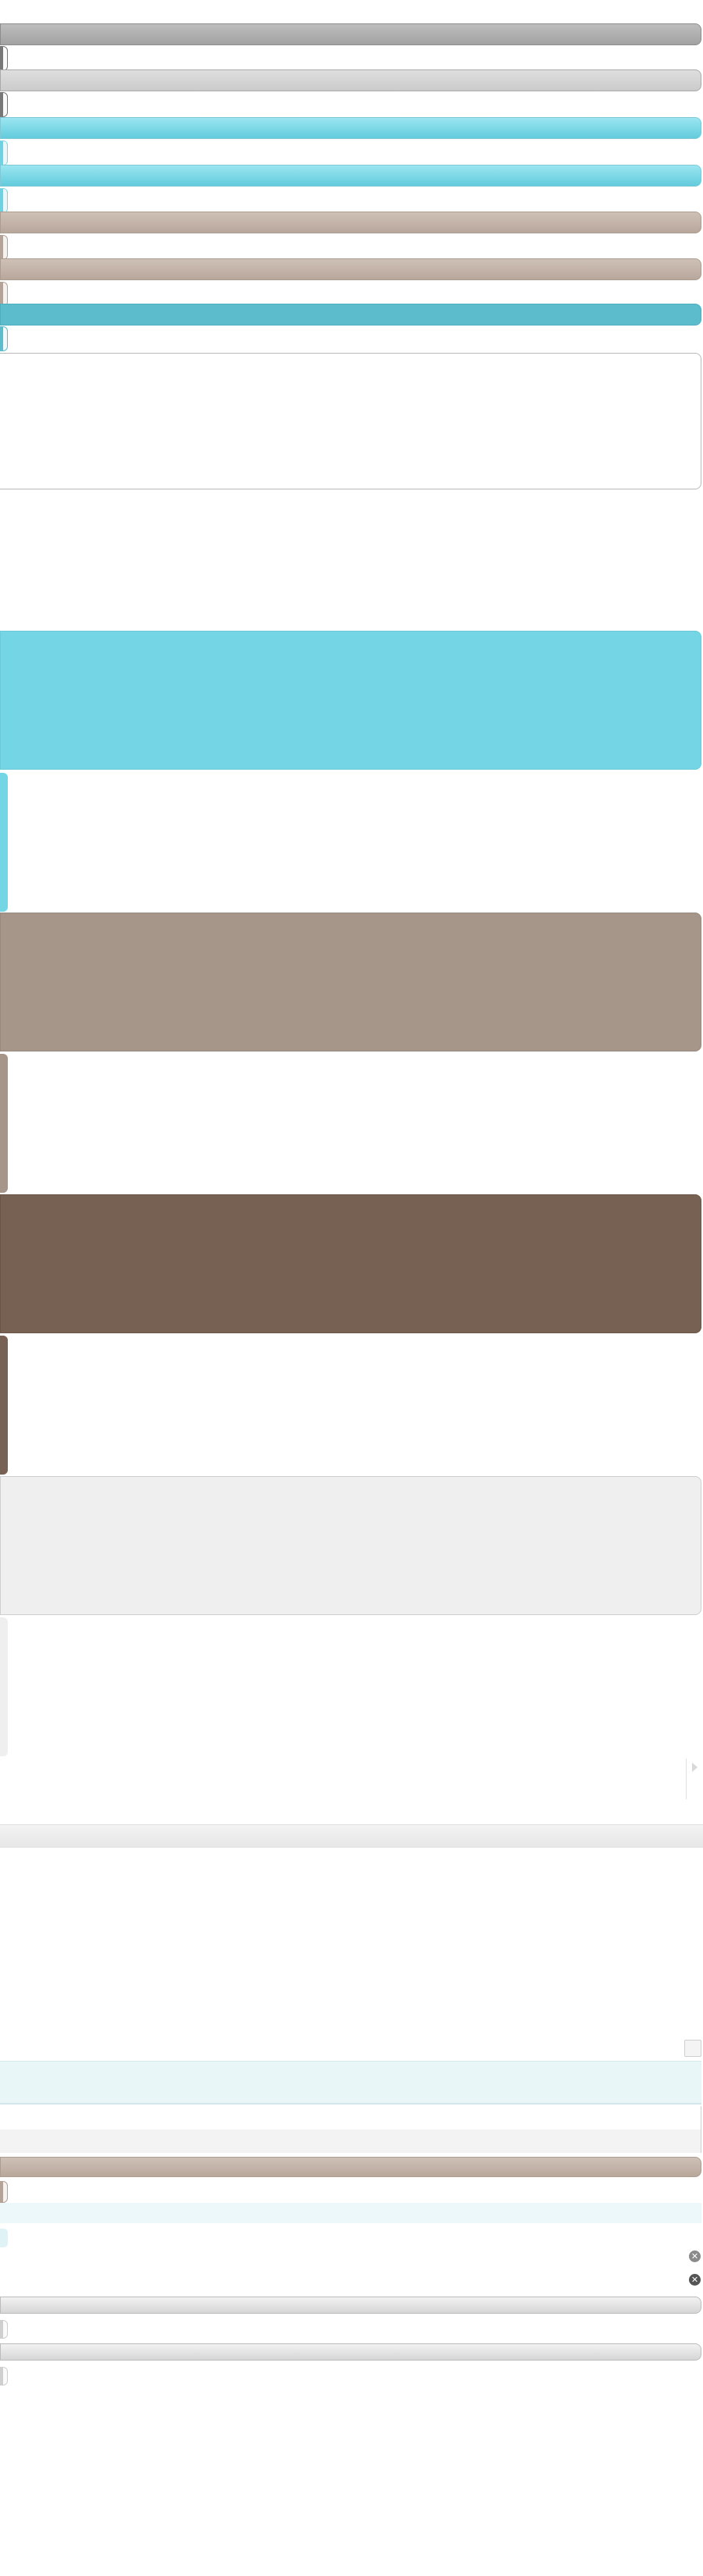 The image size is (703, 2576). What do you see at coordinates (350, 222) in the screenshot?
I see `bar-taupe` at bounding box center [350, 222].